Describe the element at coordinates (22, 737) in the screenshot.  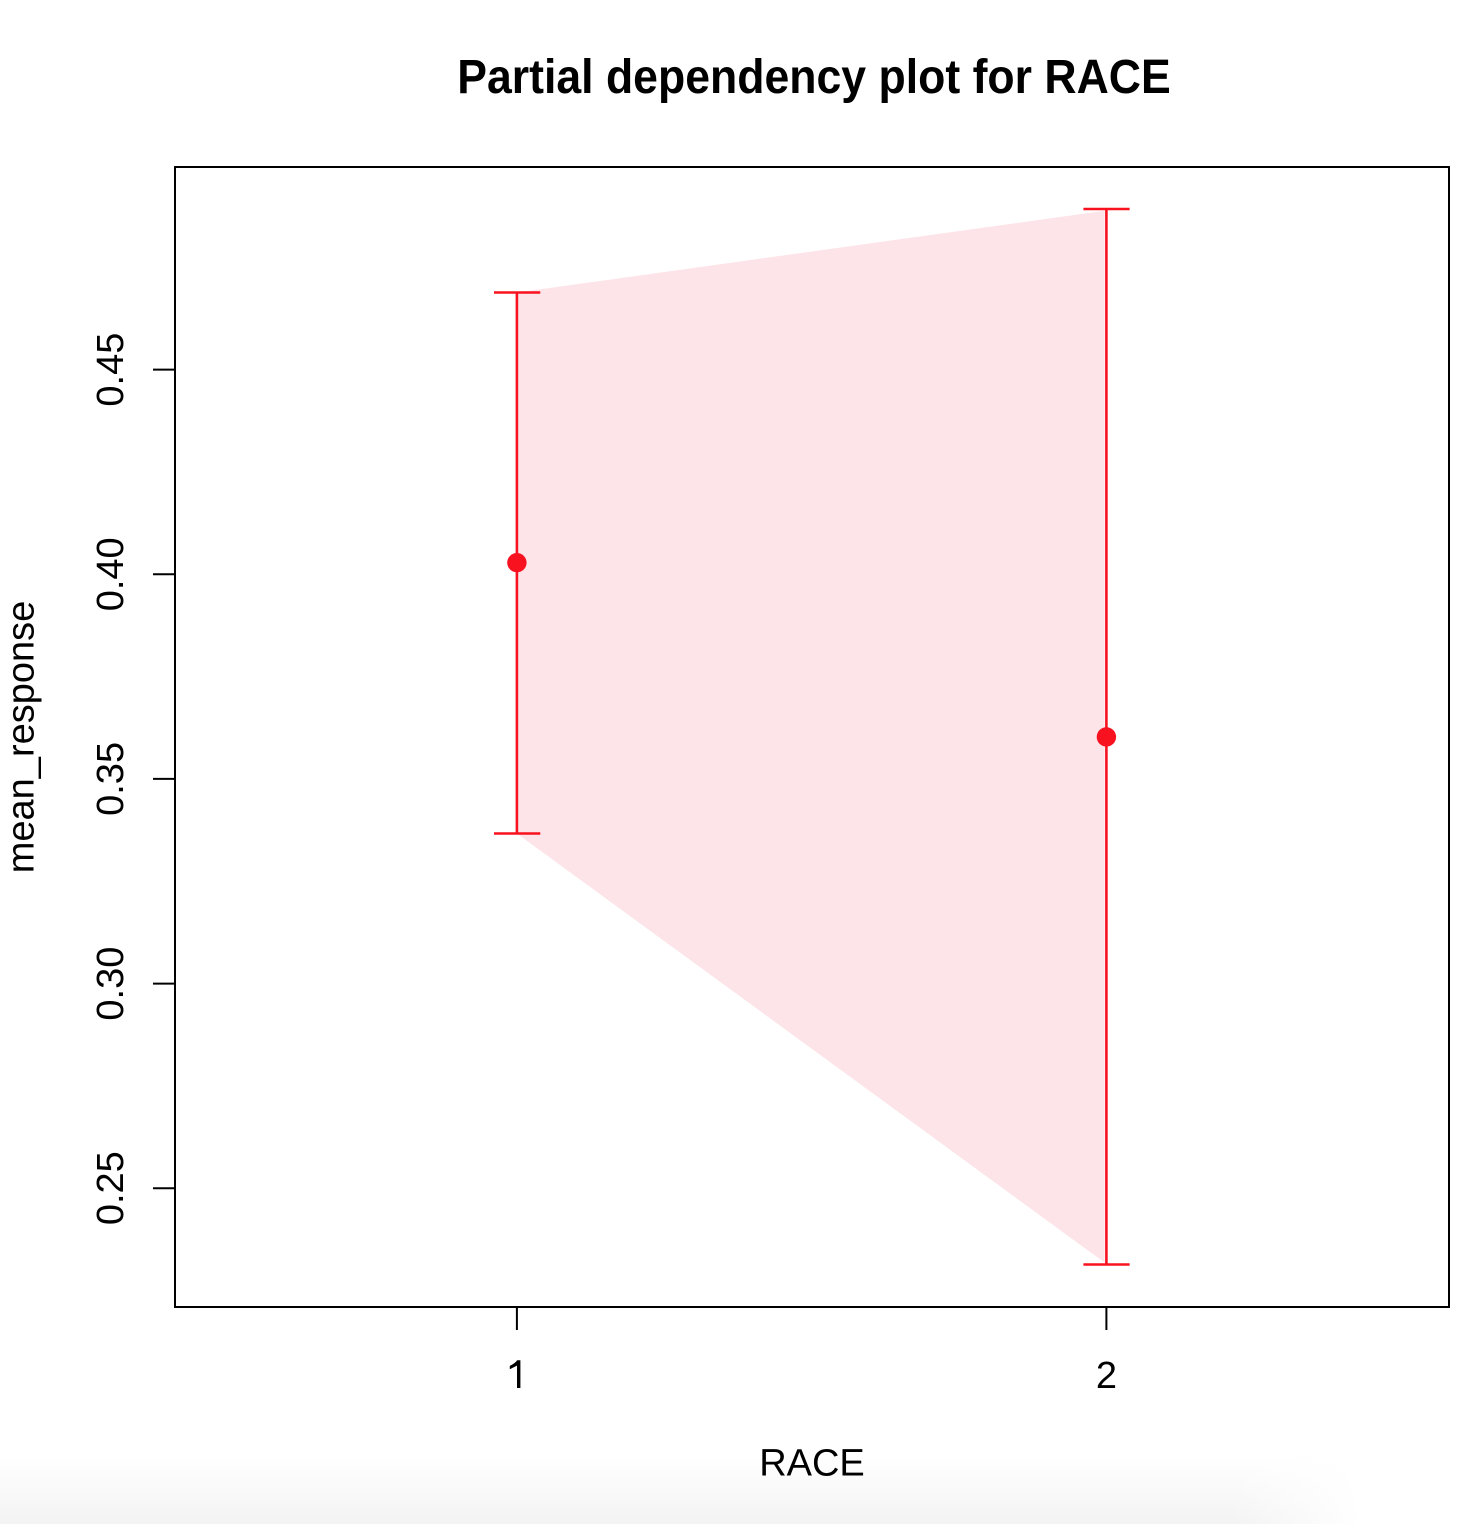
I see `svg-text: mean_response` at that location.